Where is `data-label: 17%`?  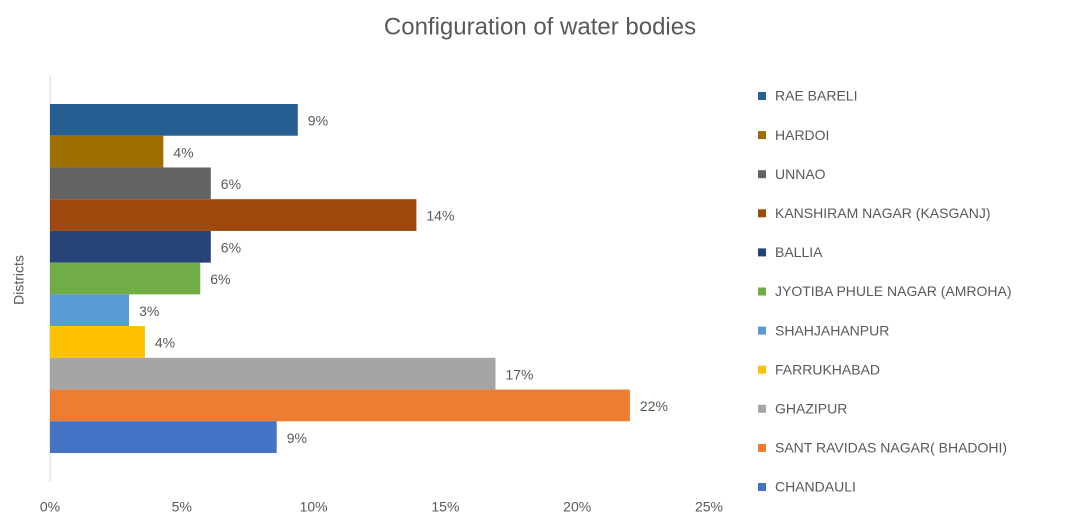 data-label: 17% is located at coordinates (519, 374).